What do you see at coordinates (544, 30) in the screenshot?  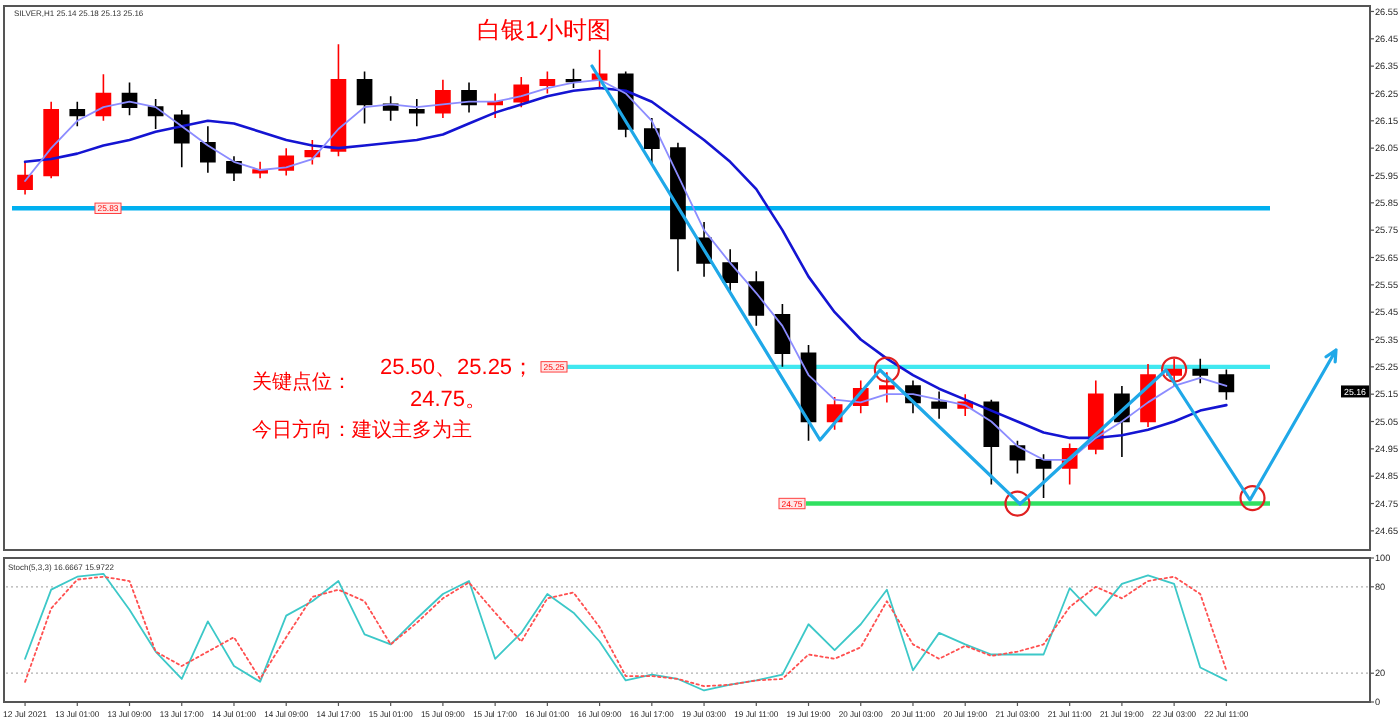 I see `text: 白银1小时图` at bounding box center [544, 30].